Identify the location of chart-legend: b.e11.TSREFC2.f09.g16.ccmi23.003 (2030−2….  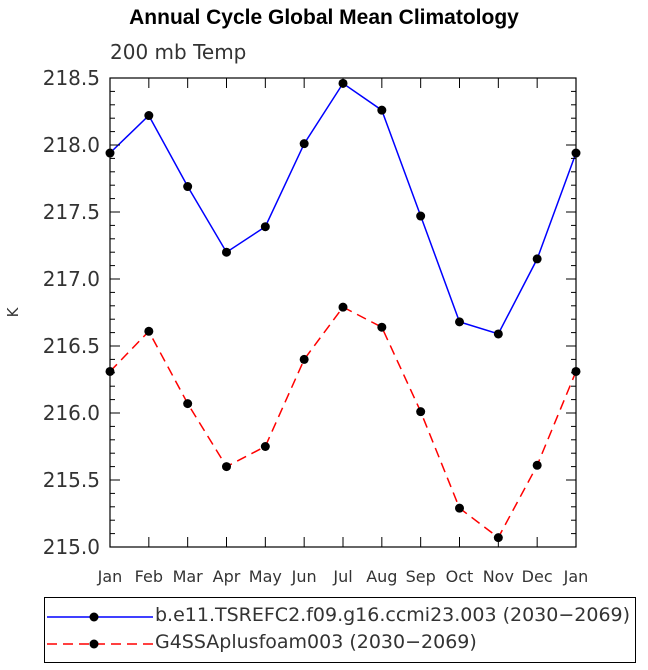
(340, 630).